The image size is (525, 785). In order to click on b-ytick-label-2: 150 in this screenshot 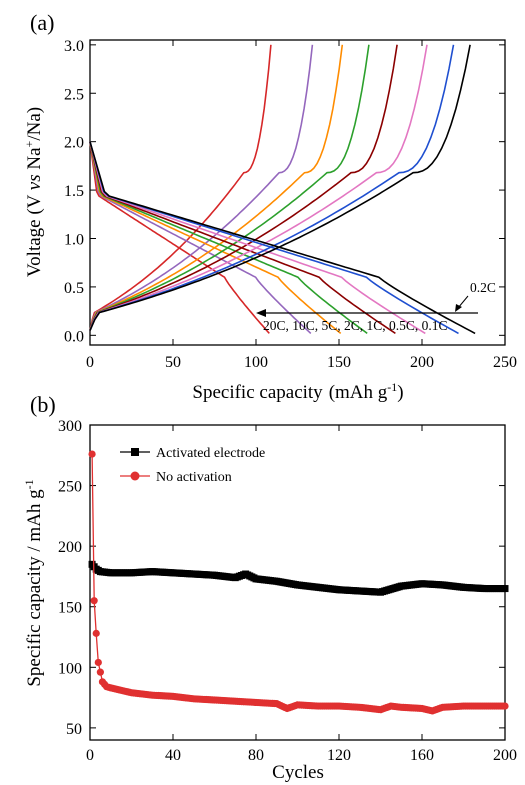, I will do `click(70, 608)`.